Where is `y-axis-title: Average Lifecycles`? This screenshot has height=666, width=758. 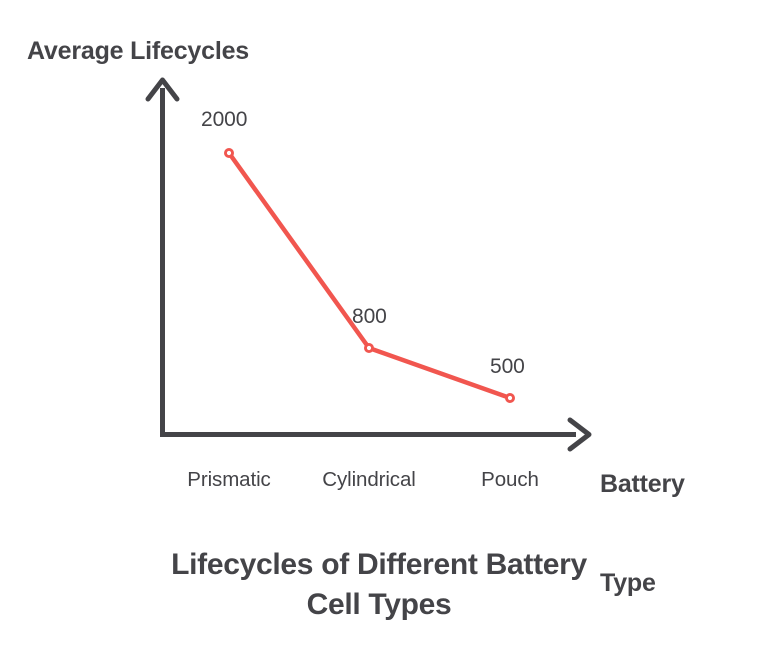
y-axis-title: Average Lifecycles is located at coordinates (138, 51).